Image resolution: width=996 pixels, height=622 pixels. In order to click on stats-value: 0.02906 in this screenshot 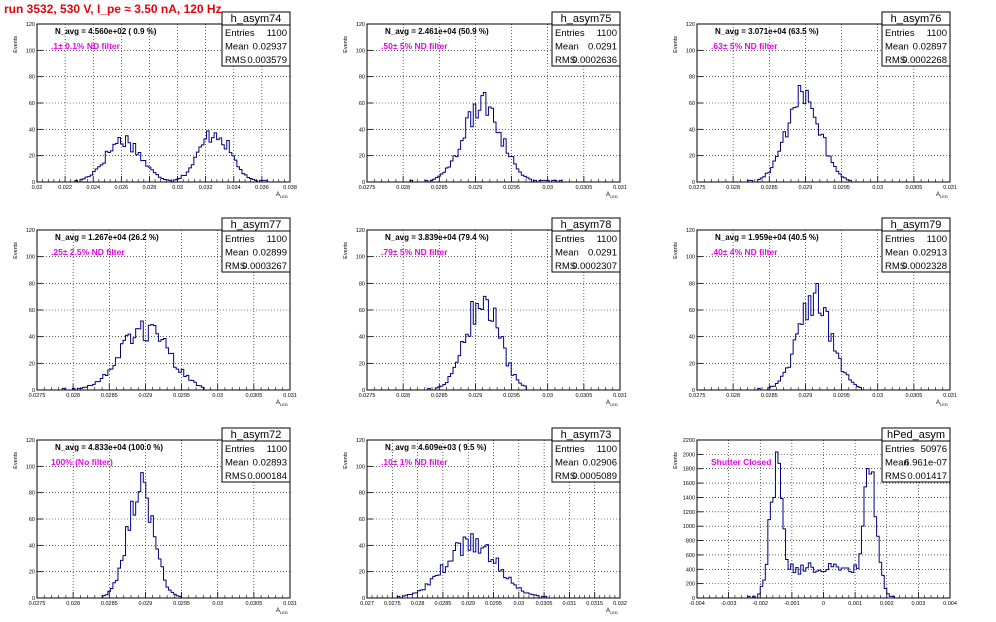, I will do `click(600, 463)`.